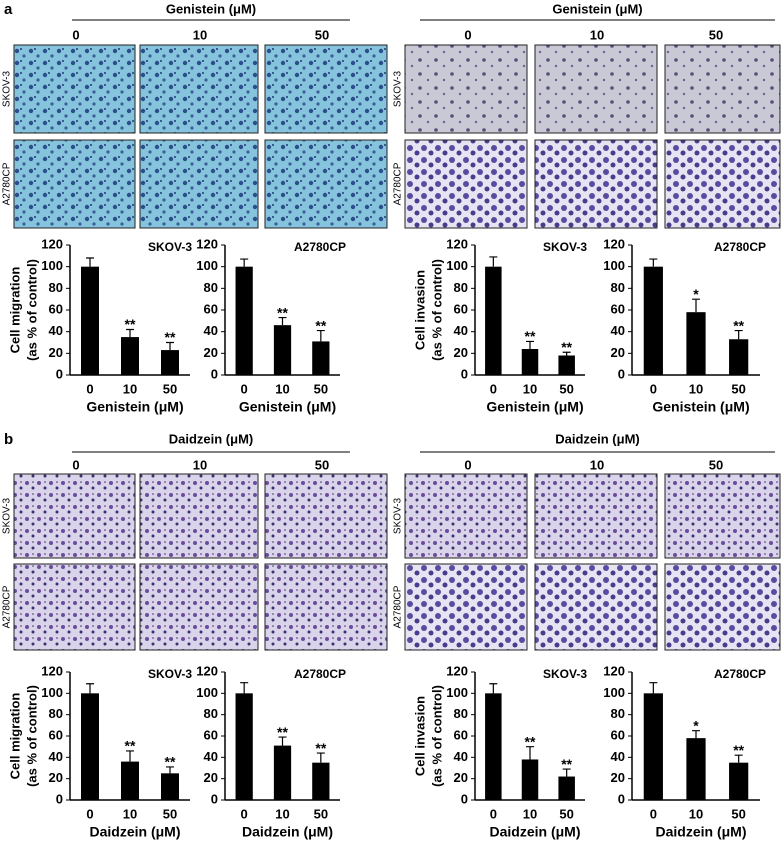 This screenshot has width=784, height=847. Describe the element at coordinates (565, 247) in the screenshot. I see `chart-title: SKOV-3` at that location.